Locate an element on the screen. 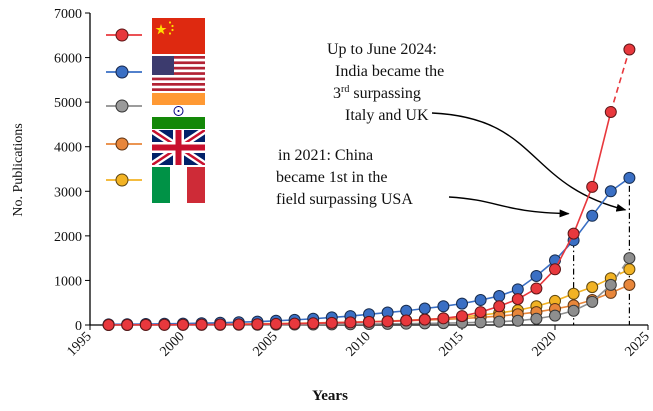  x-axis-label: Years is located at coordinates (330, 396).